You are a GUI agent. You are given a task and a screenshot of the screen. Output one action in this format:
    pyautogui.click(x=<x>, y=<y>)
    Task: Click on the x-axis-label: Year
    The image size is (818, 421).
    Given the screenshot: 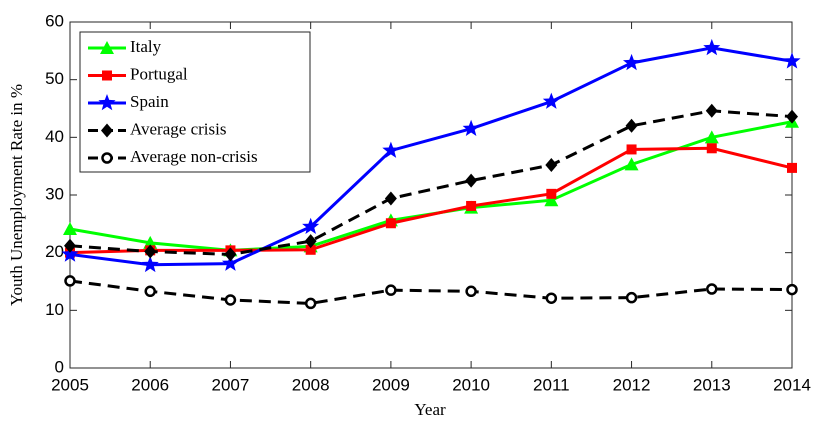 What is the action you would take?
    pyautogui.click(x=430, y=409)
    